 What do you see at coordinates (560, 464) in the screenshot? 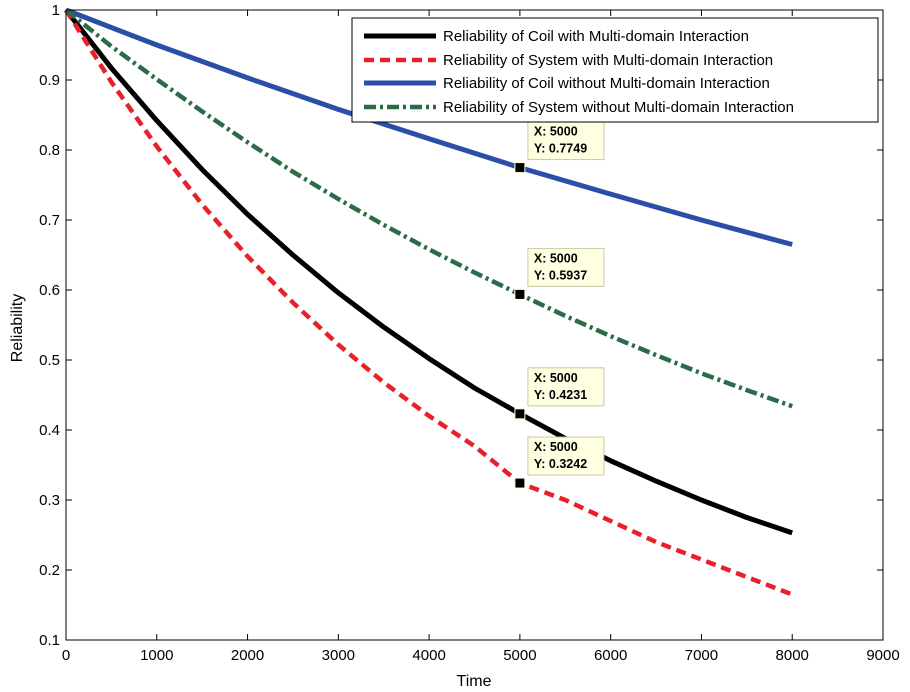
I see `data-tip-y: Y: 0.3242` at bounding box center [560, 464].